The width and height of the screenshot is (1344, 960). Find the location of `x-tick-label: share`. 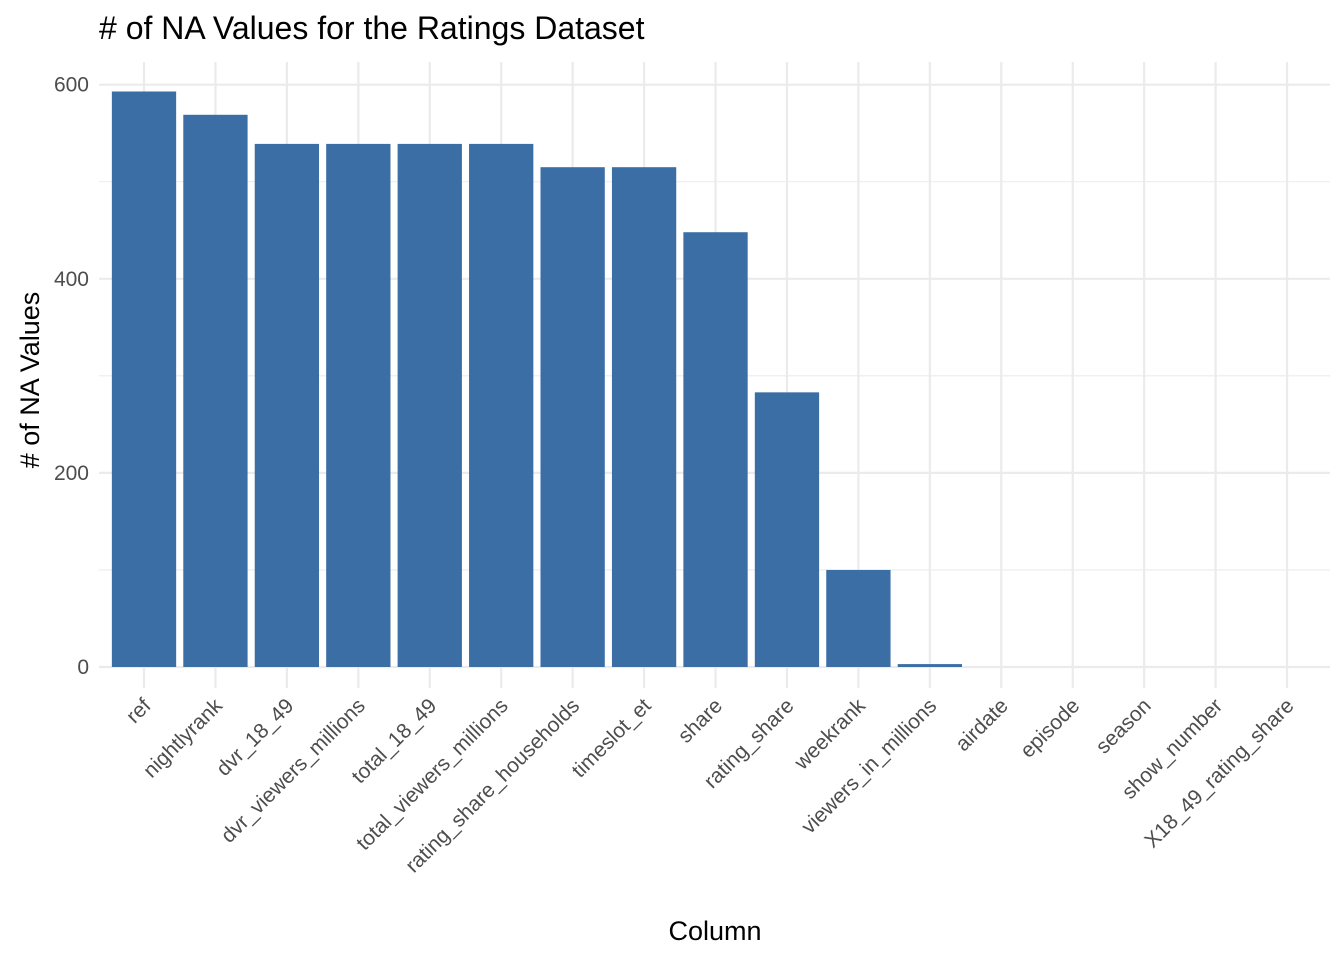

x-tick-label: share is located at coordinates (700, 720).